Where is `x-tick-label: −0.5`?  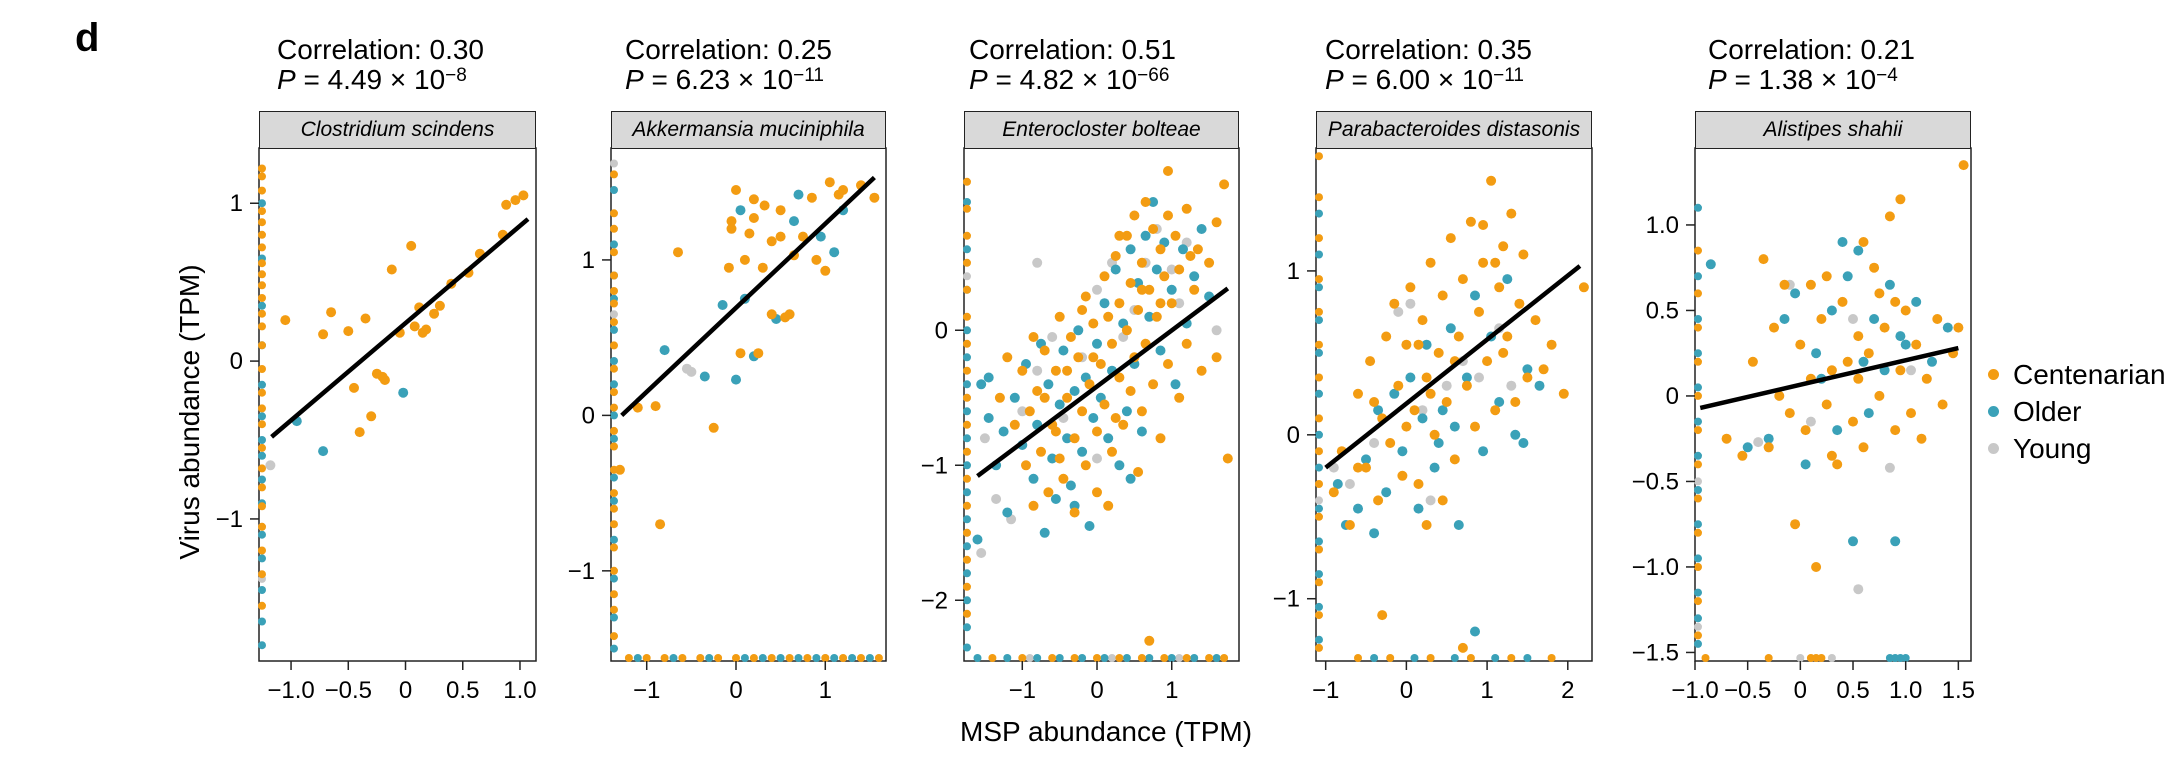 x-tick-label: −0.5 is located at coordinates (348, 690).